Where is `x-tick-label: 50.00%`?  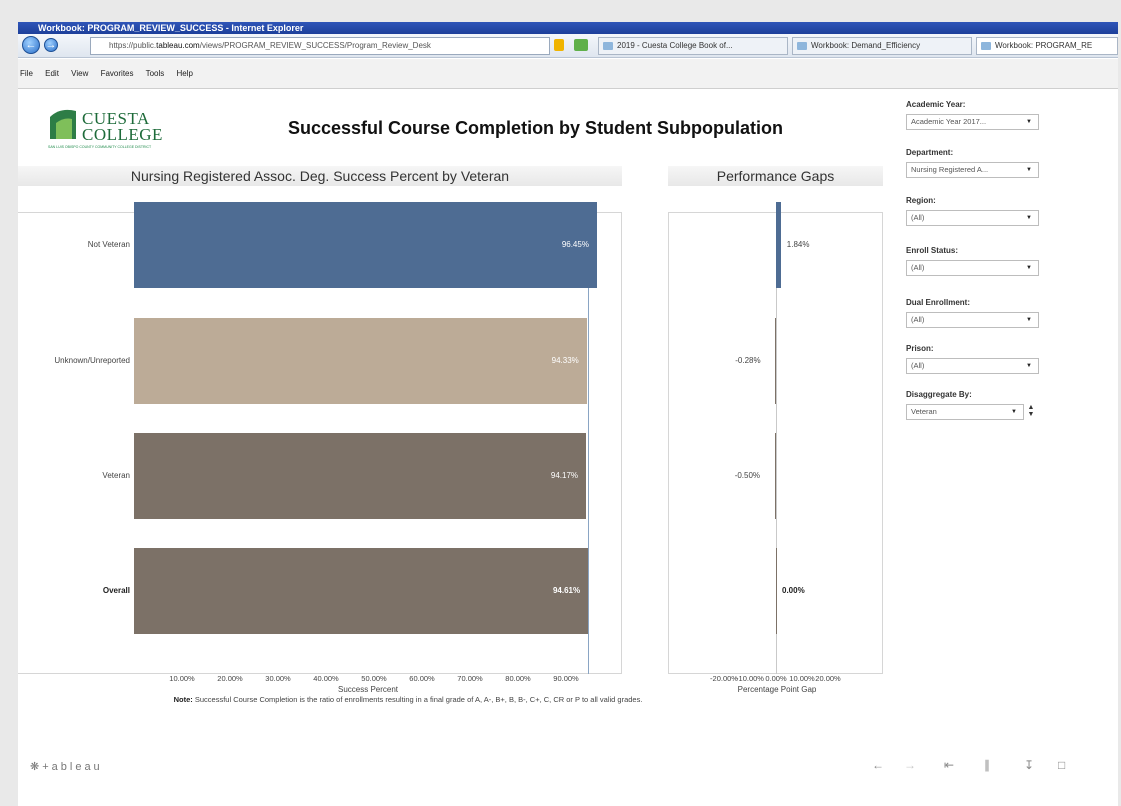 x-tick-label: 50.00% is located at coordinates (374, 678).